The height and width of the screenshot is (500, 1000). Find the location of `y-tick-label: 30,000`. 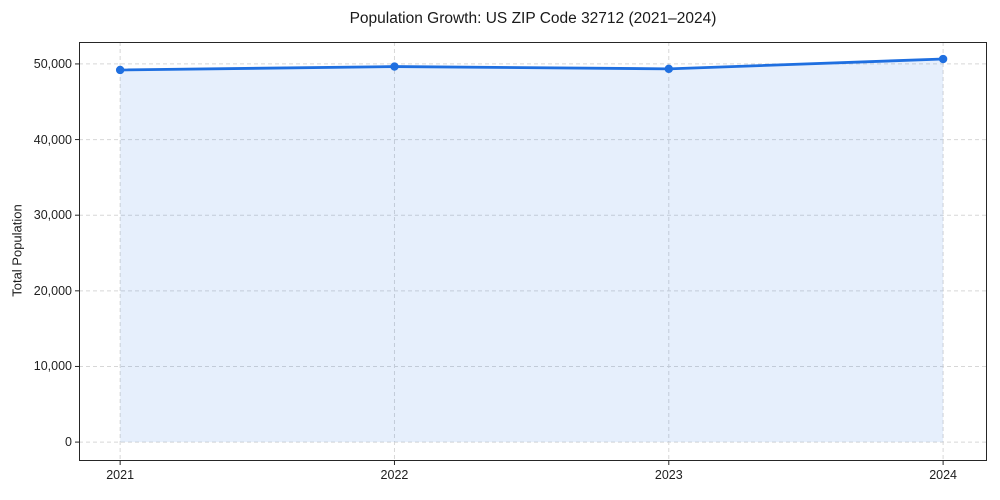

y-tick-label: 30,000 is located at coordinates (52, 215).